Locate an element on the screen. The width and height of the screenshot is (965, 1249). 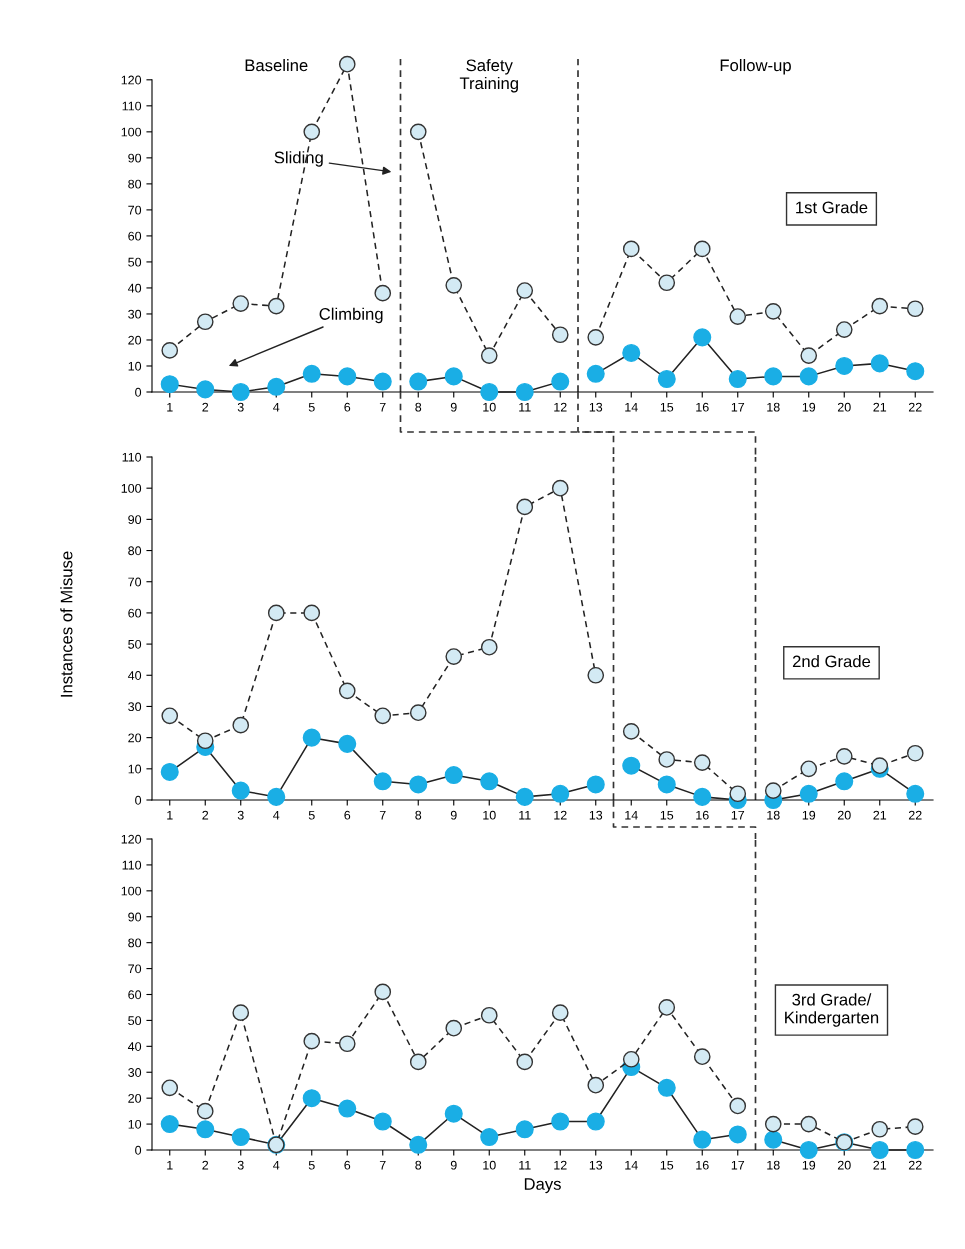
annotation: 3rd Grade/ Kindergarten is located at coordinates (832, 1010).